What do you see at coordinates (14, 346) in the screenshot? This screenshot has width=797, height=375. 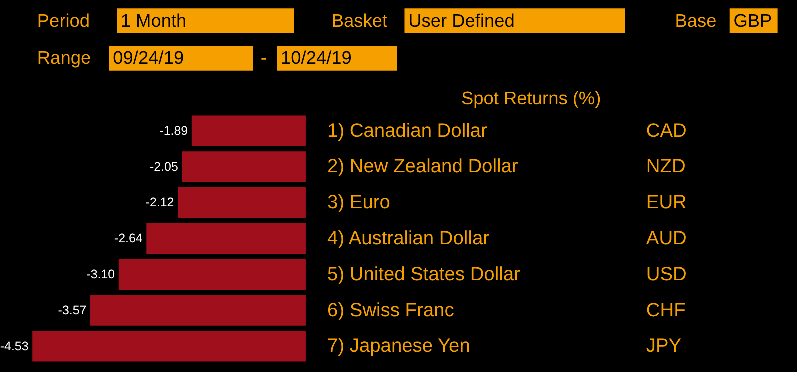 I see `data-label: -4.53` at bounding box center [14, 346].